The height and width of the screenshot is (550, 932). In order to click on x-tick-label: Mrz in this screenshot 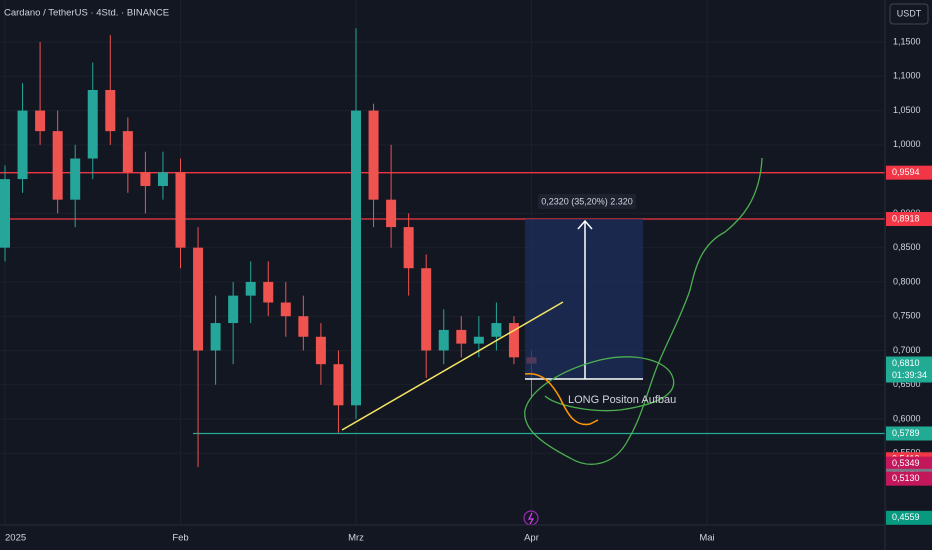, I will do `click(356, 538)`.